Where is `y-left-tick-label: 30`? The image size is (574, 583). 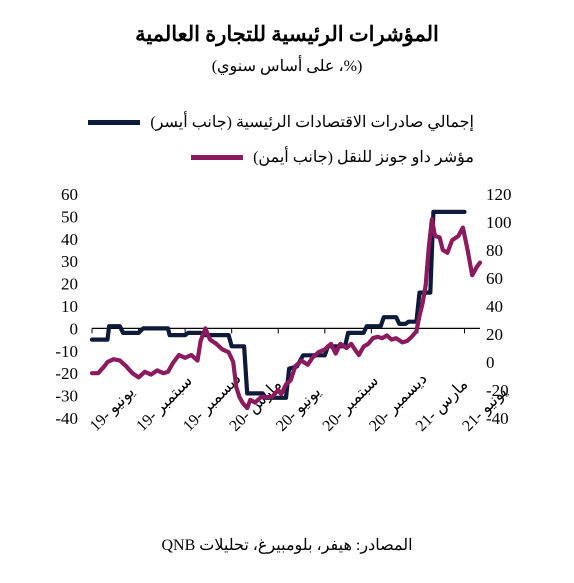 y-left-tick-label: 30 is located at coordinates (69, 261).